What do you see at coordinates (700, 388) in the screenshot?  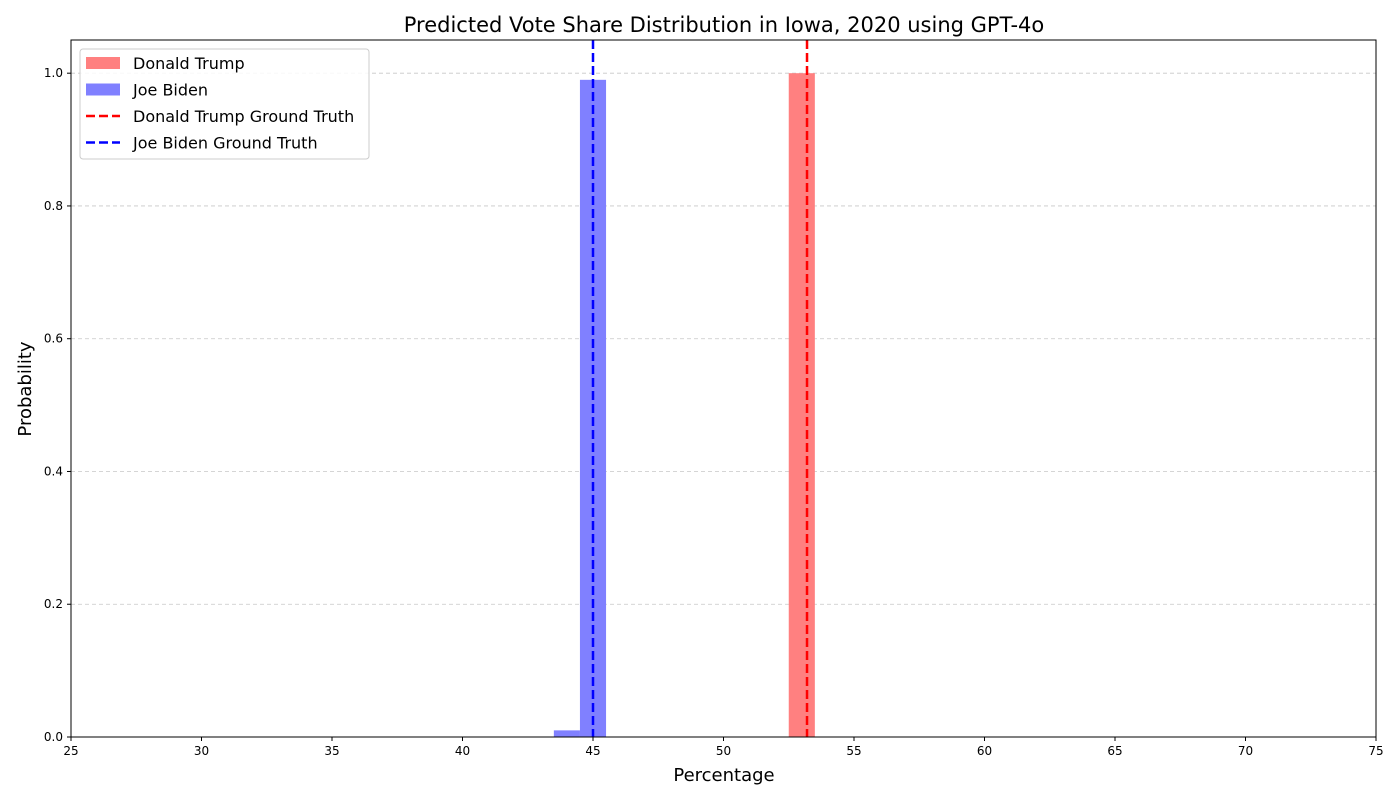 I see `ground-truth-lines` at bounding box center [700, 388].